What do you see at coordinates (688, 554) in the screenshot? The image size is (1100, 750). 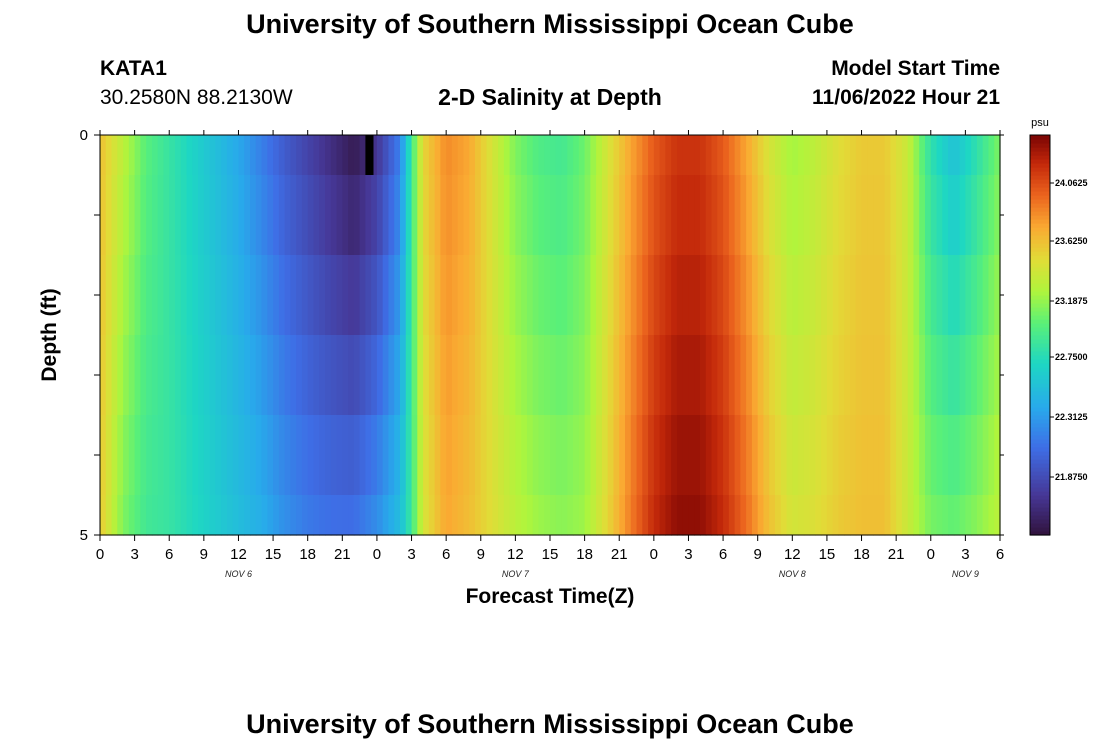 I see `x-tick-label: 3` at bounding box center [688, 554].